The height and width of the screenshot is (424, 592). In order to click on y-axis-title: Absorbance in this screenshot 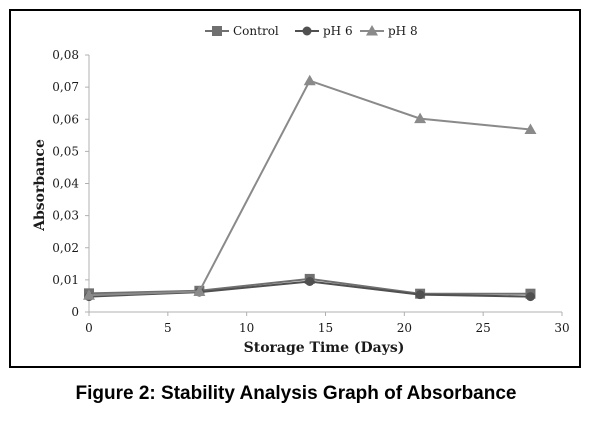, I will do `click(40, 185)`.